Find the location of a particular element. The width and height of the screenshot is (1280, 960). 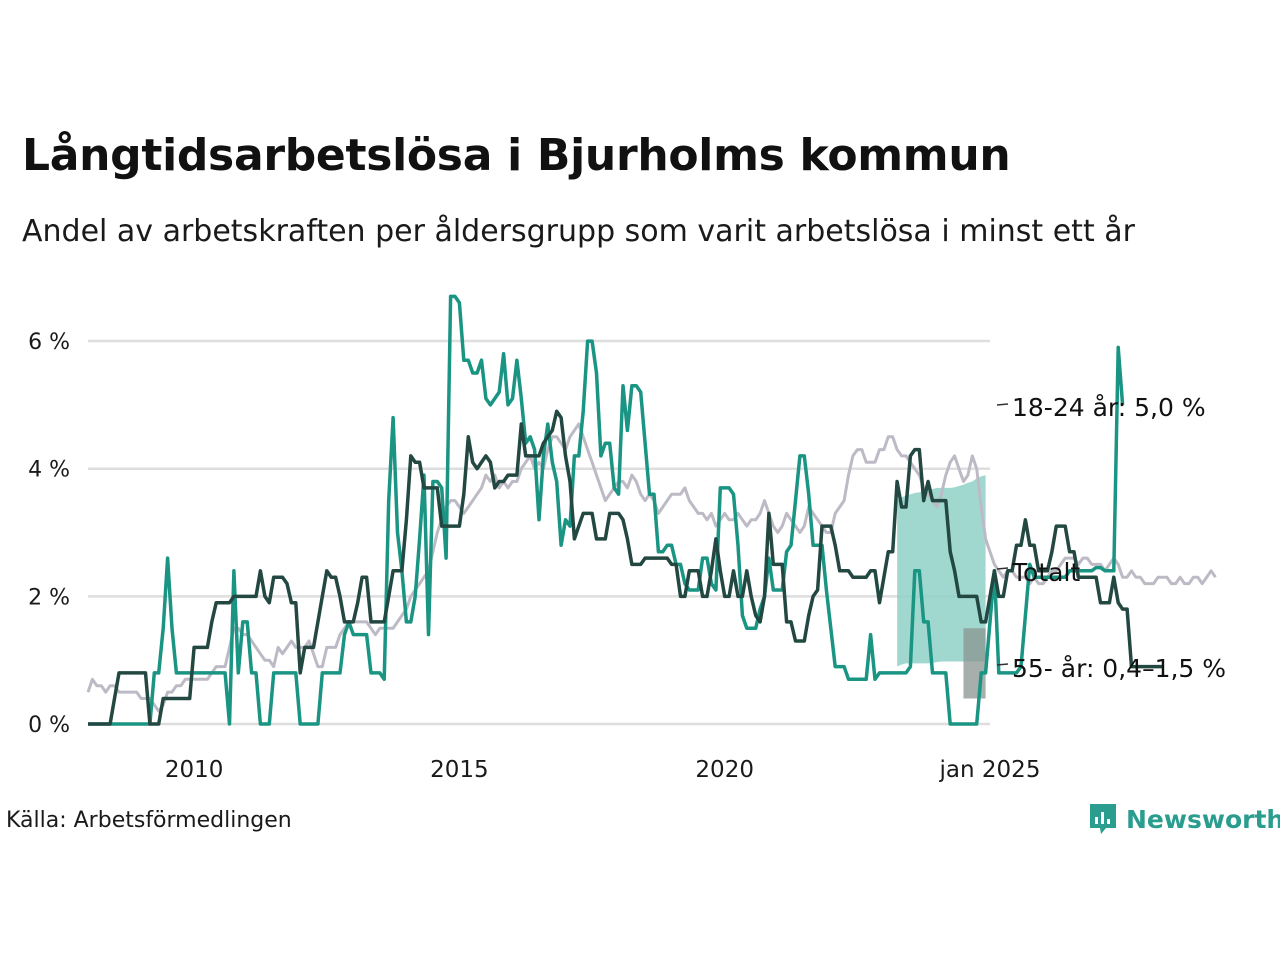

youth-uncertainty-band is located at coordinates (941, 571).